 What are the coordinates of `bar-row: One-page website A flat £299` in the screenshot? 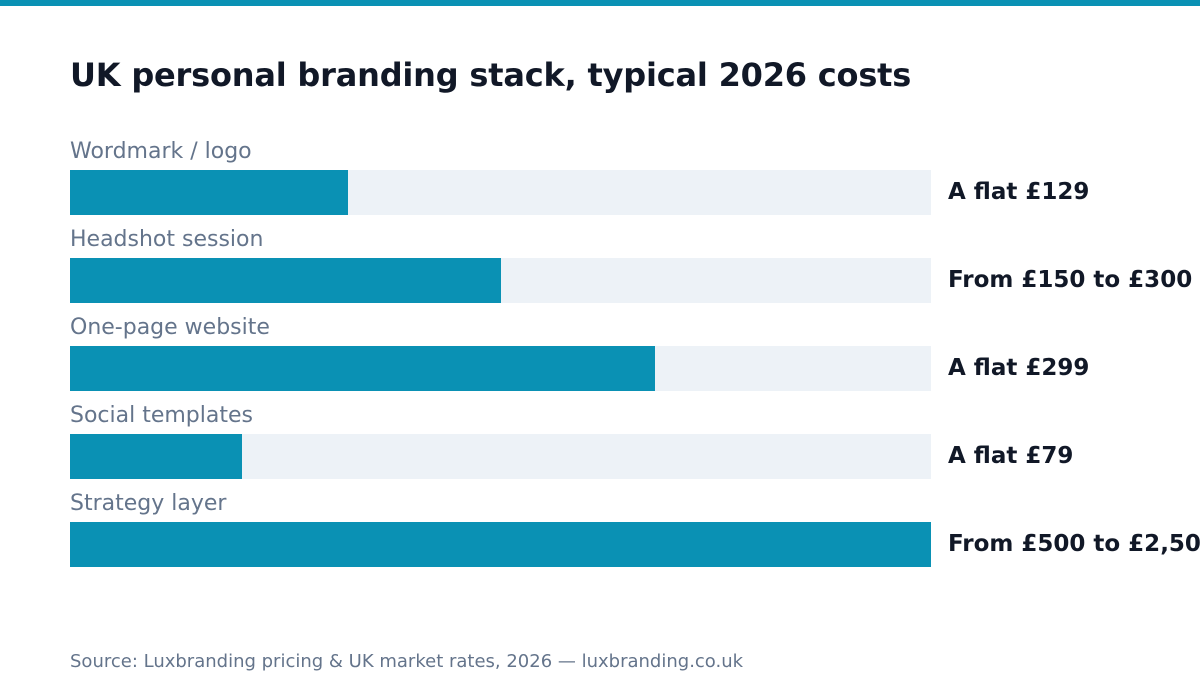 It's located at (600, 358).